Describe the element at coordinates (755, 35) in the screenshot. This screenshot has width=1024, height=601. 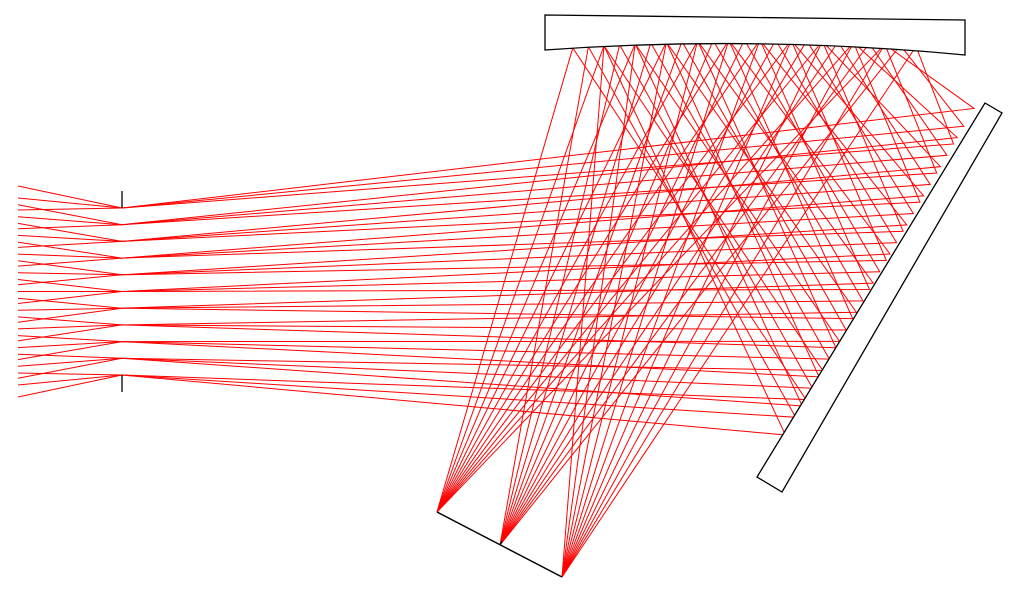
I see `top-mirror` at that location.